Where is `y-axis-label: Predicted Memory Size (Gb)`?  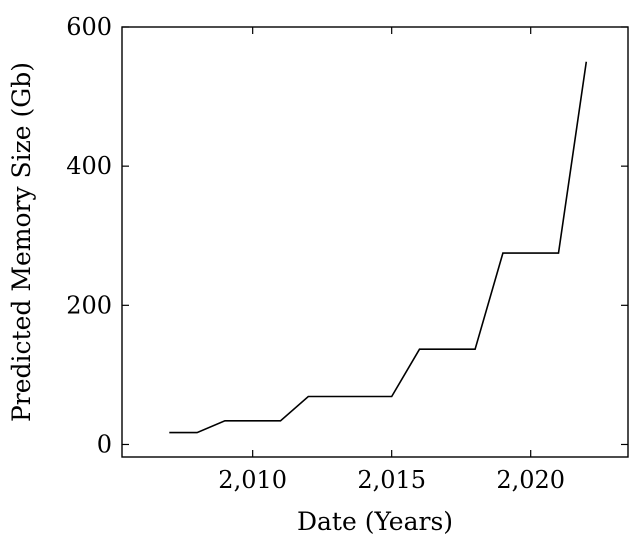
y-axis-label: Predicted Memory Size (Gb) is located at coordinates (21, 242).